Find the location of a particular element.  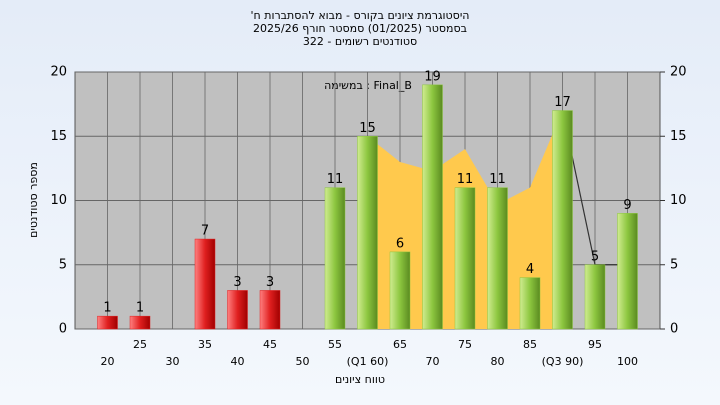

y-tick-label: 15 is located at coordinates (58, 136).